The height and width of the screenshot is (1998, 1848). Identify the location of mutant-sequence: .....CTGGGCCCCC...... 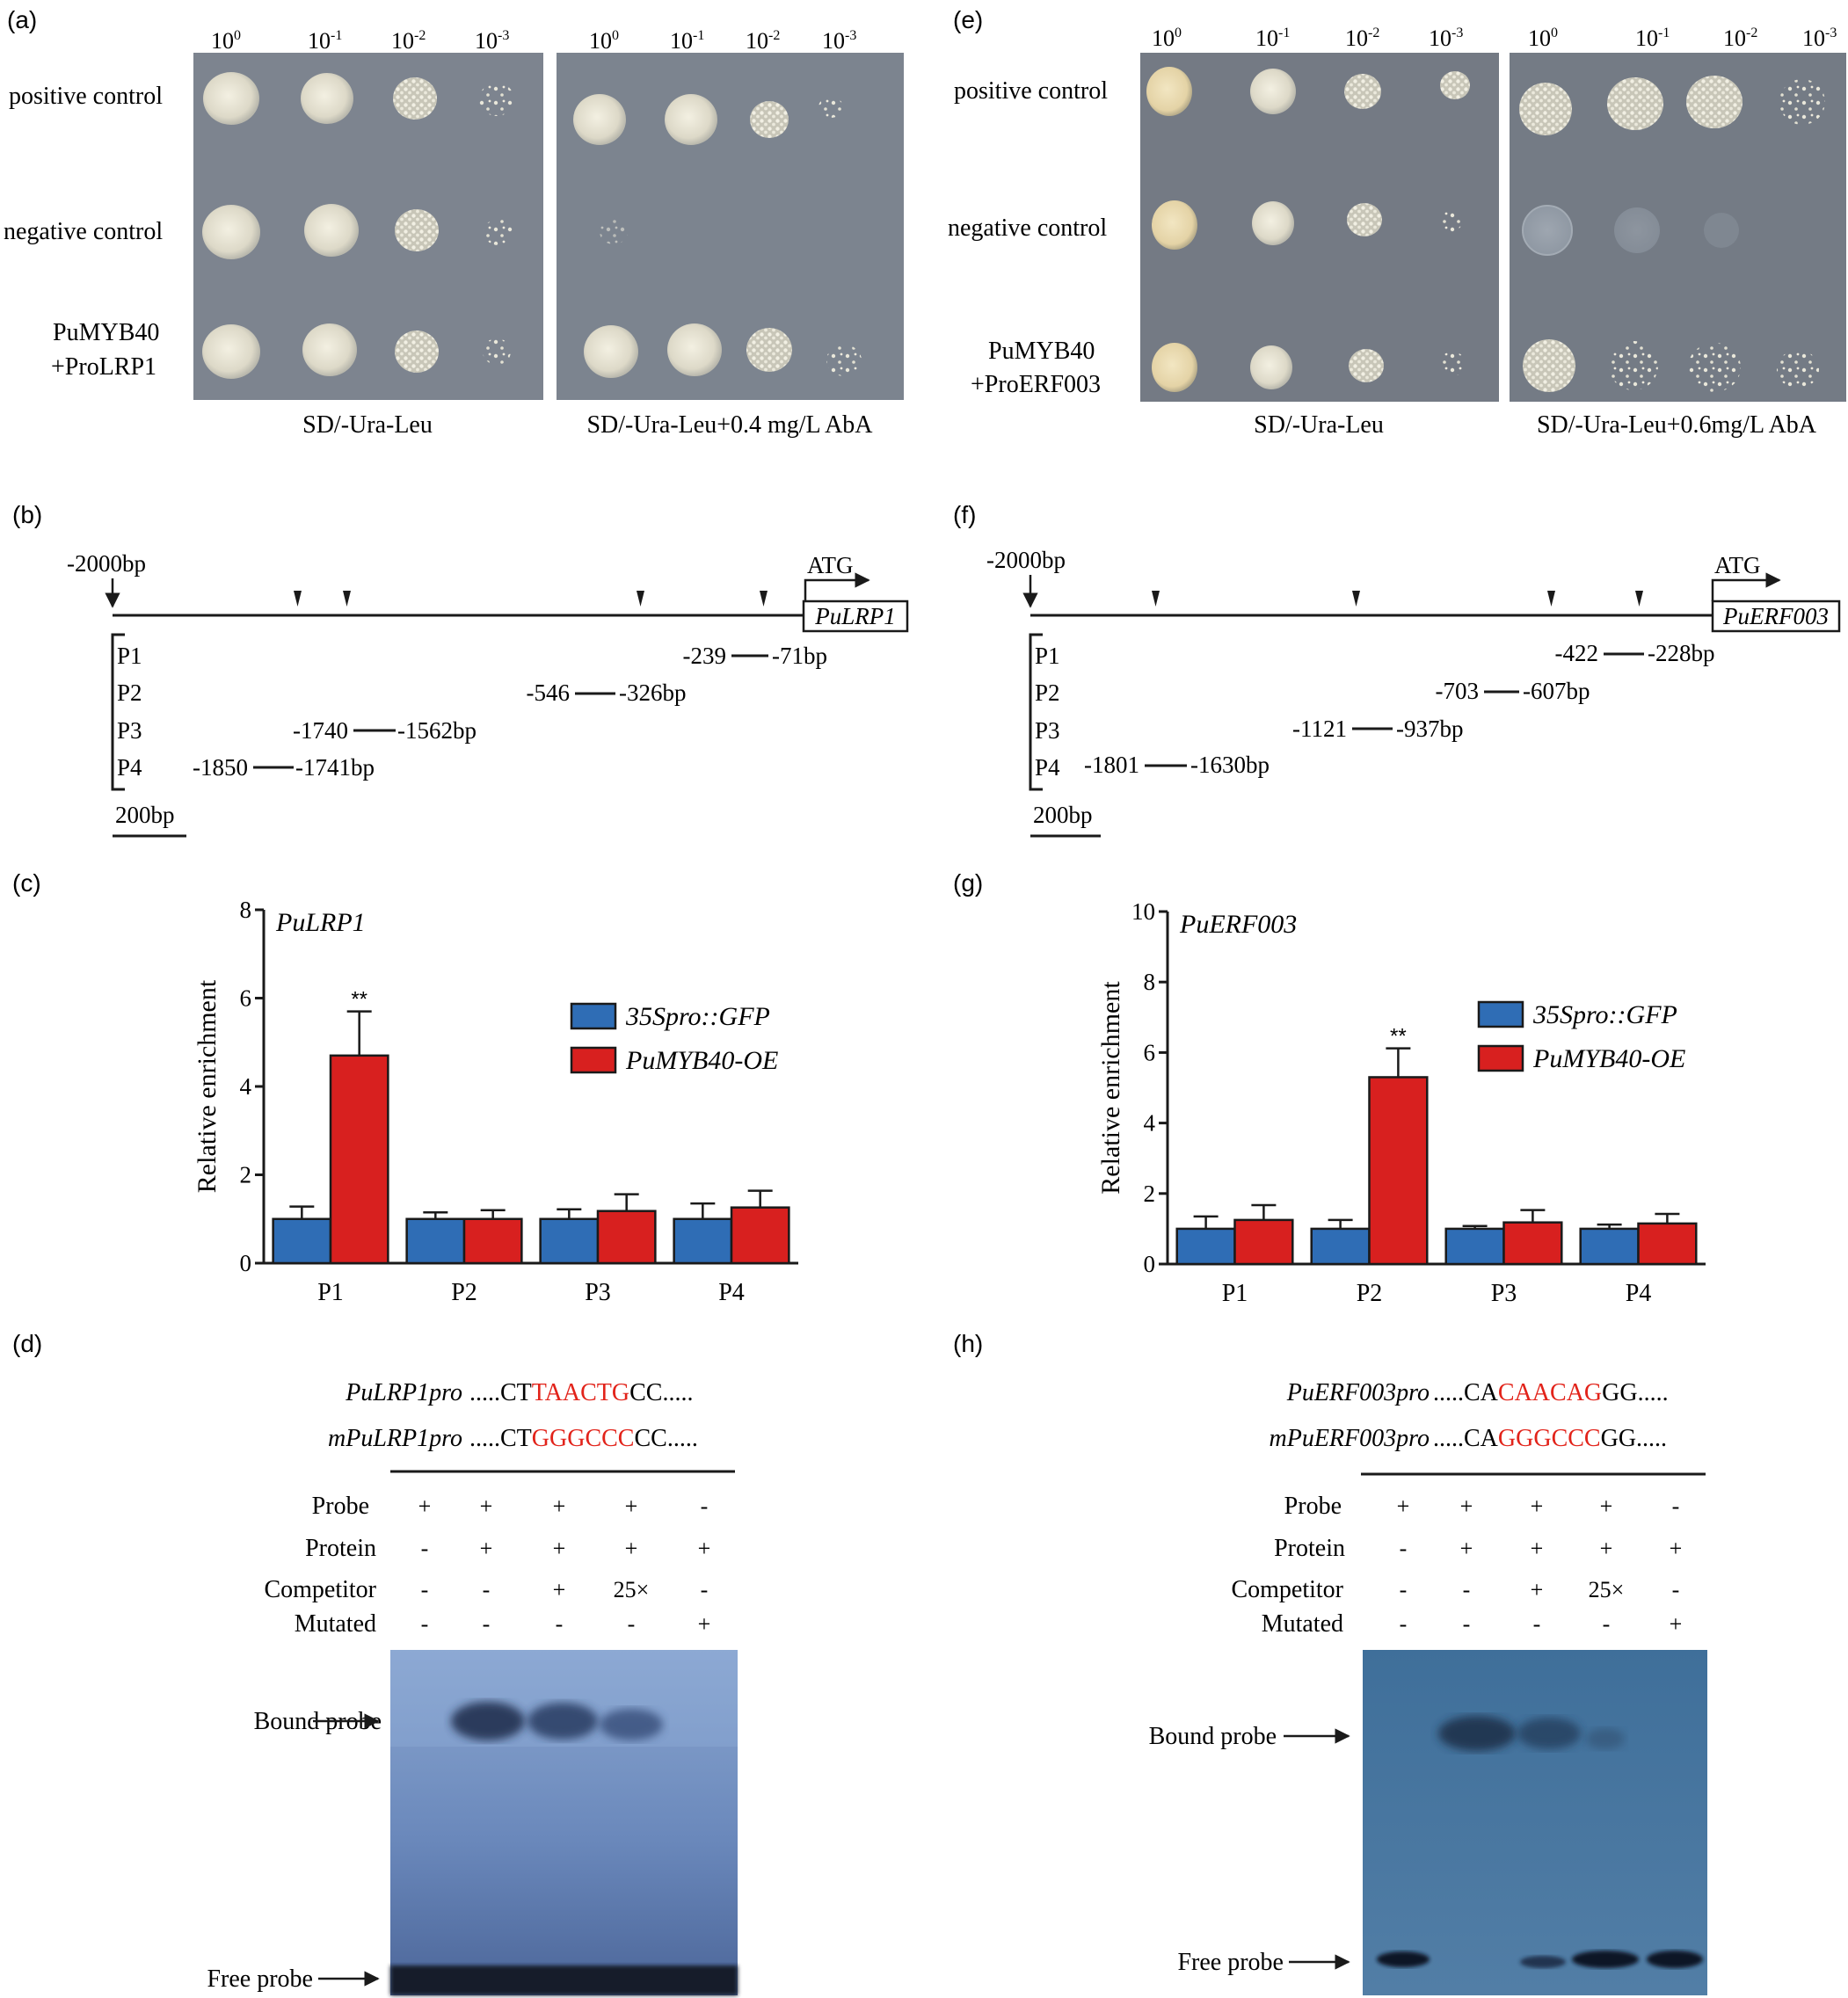
(583, 1438).